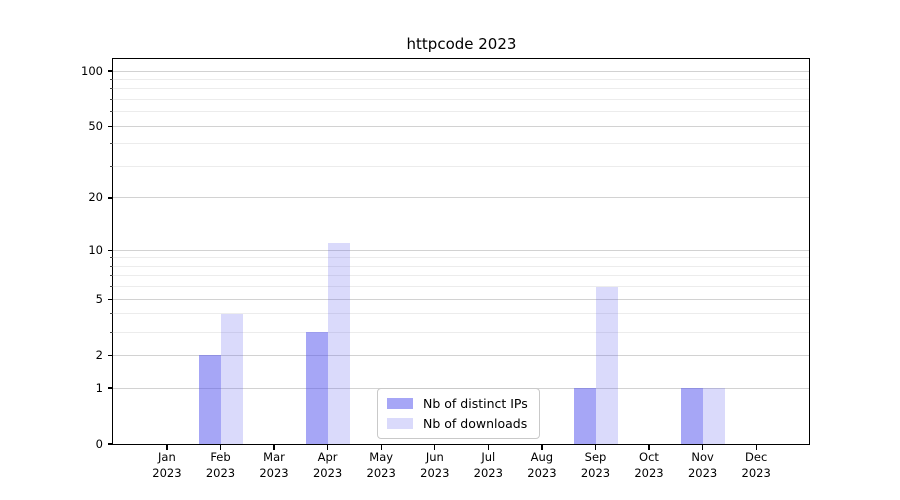 This screenshot has height=500, width=900. I want to click on legend-item-distinct-ips: Nb of distinct IPs, so click(457, 403).